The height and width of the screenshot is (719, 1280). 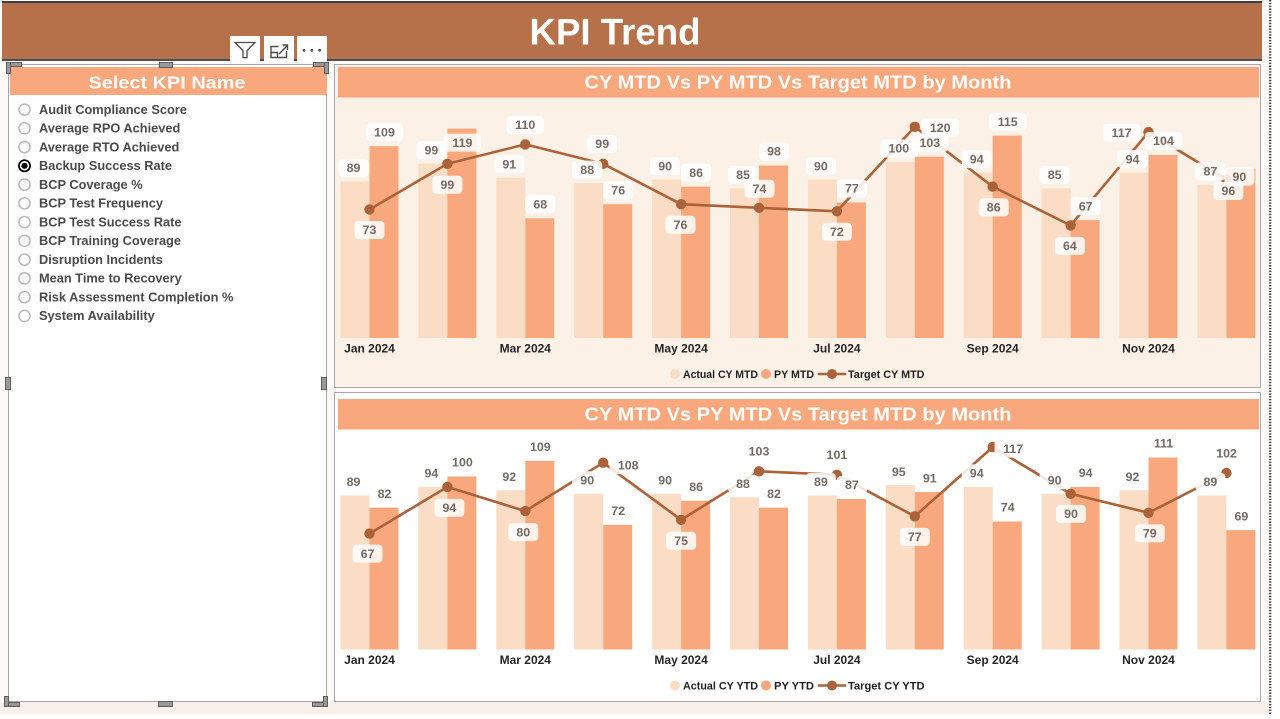 What do you see at coordinates (886, 375) in the screenshot?
I see `svg-text: Target CY MTD` at bounding box center [886, 375].